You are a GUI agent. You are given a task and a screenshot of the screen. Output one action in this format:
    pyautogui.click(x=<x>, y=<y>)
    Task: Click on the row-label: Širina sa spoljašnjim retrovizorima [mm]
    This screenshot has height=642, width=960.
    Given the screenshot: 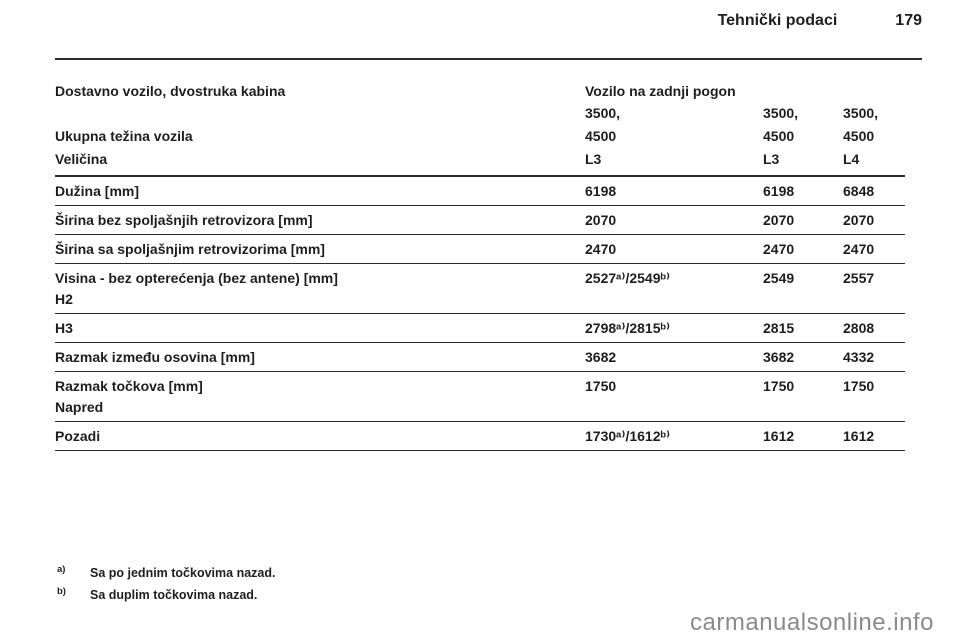 What is the action you would take?
    pyautogui.click(x=190, y=249)
    